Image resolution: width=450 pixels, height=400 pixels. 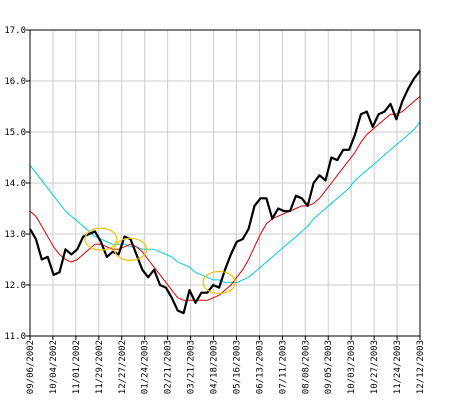 What do you see at coordinates (352, 367) in the screenshot?
I see `x-tick-label: 10/03/2003` at bounding box center [352, 367].